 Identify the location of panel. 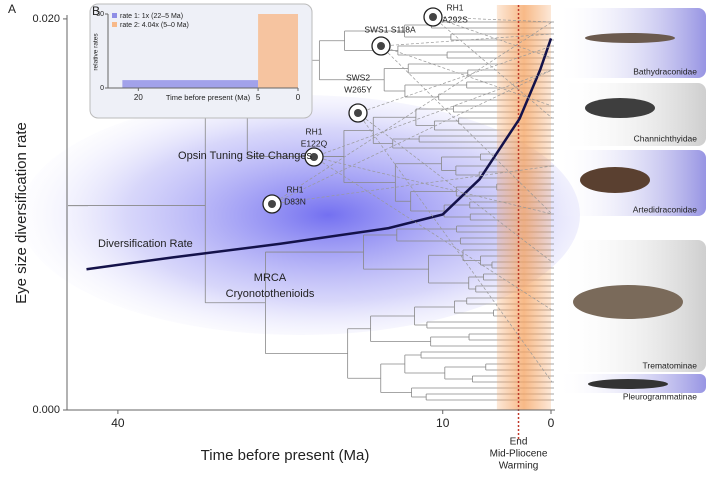
(631, 43).